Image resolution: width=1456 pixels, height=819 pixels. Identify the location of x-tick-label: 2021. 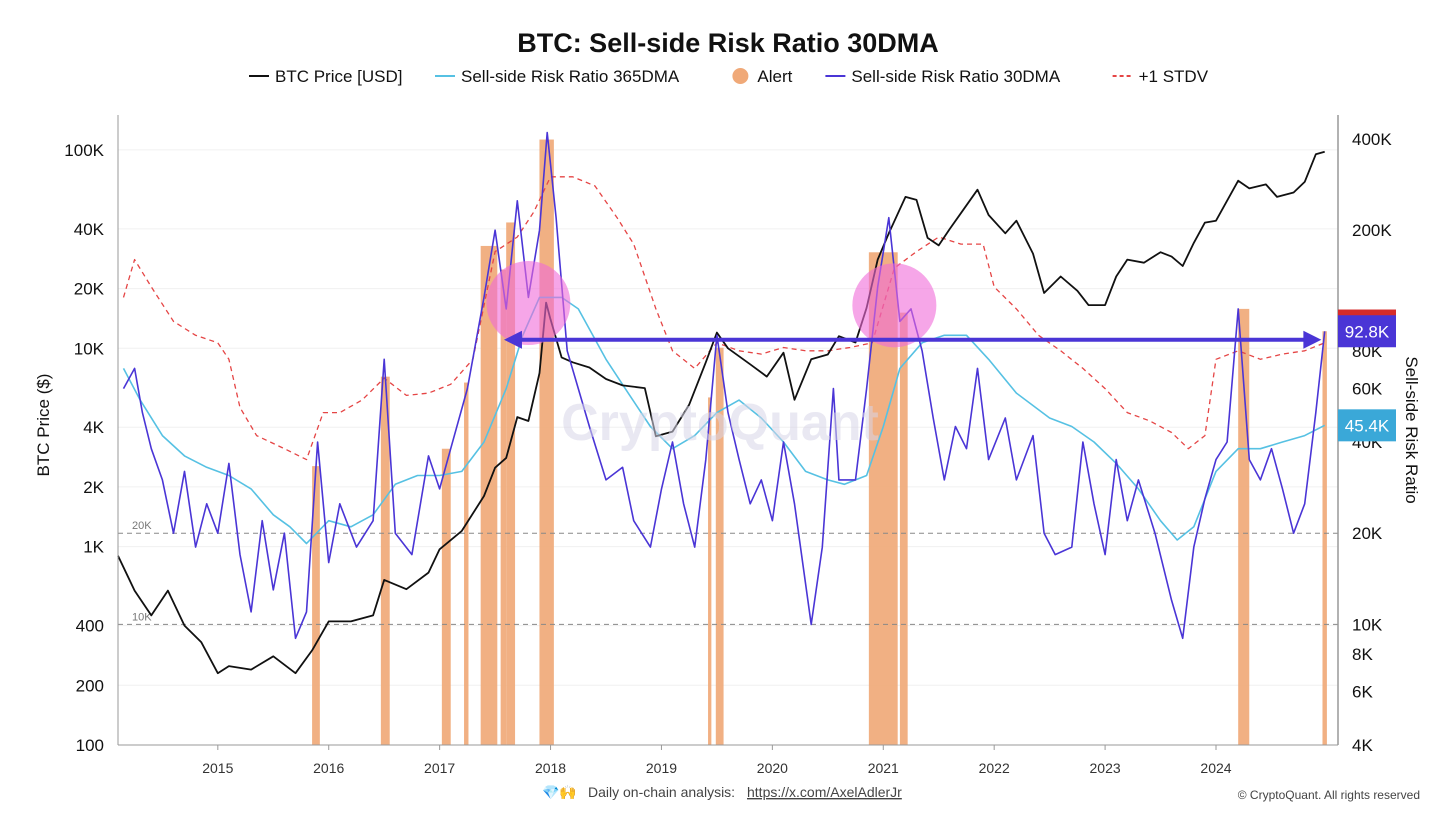
(883, 768).